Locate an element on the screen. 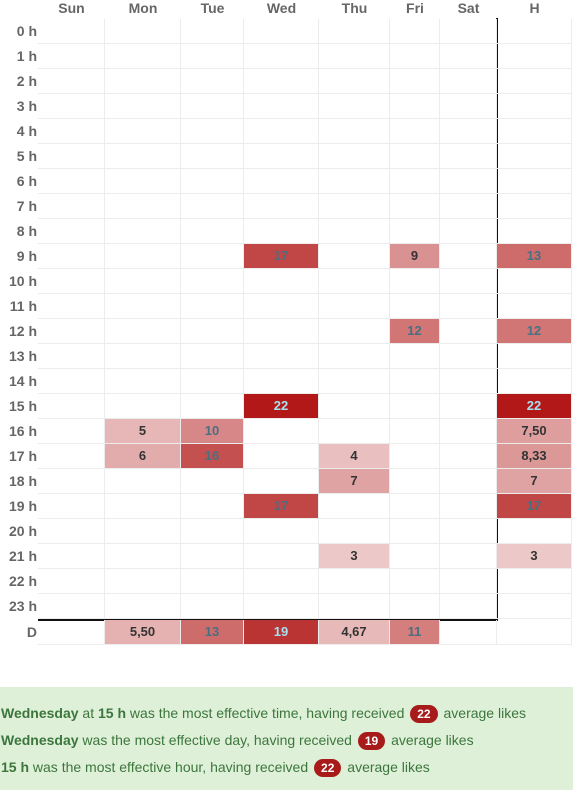 This screenshot has width=573, height=790. column-header-tue: Tue is located at coordinates (212, 8).